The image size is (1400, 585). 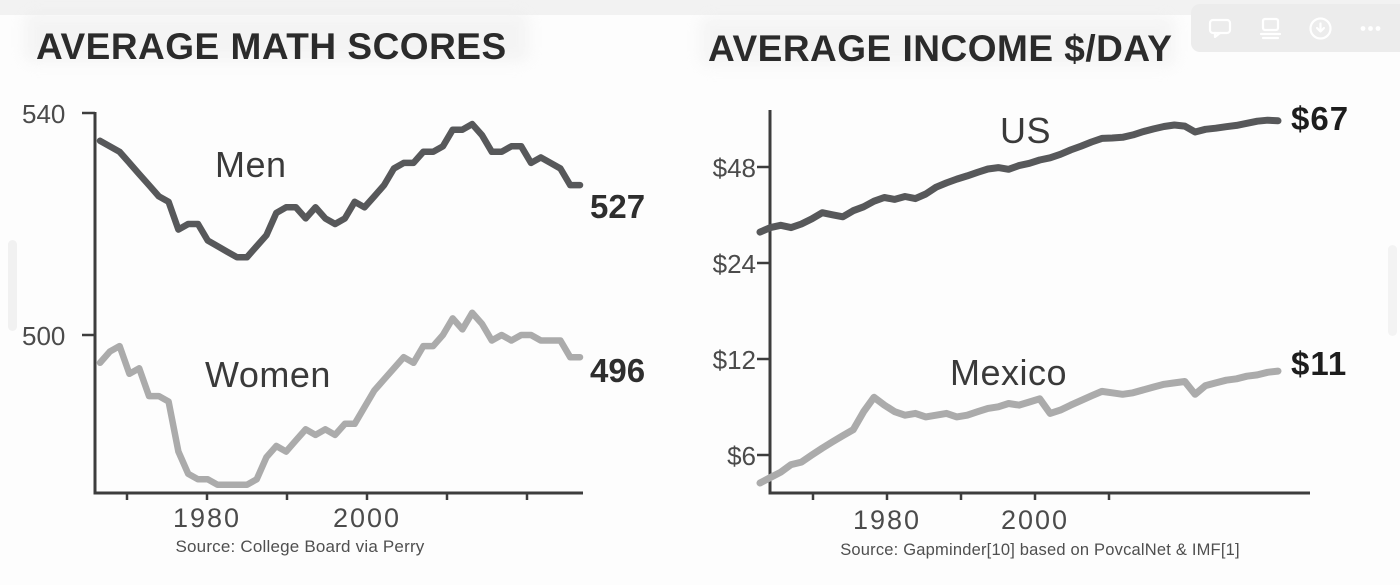 I want to click on us-end-value: $67, so click(x=1320, y=118).